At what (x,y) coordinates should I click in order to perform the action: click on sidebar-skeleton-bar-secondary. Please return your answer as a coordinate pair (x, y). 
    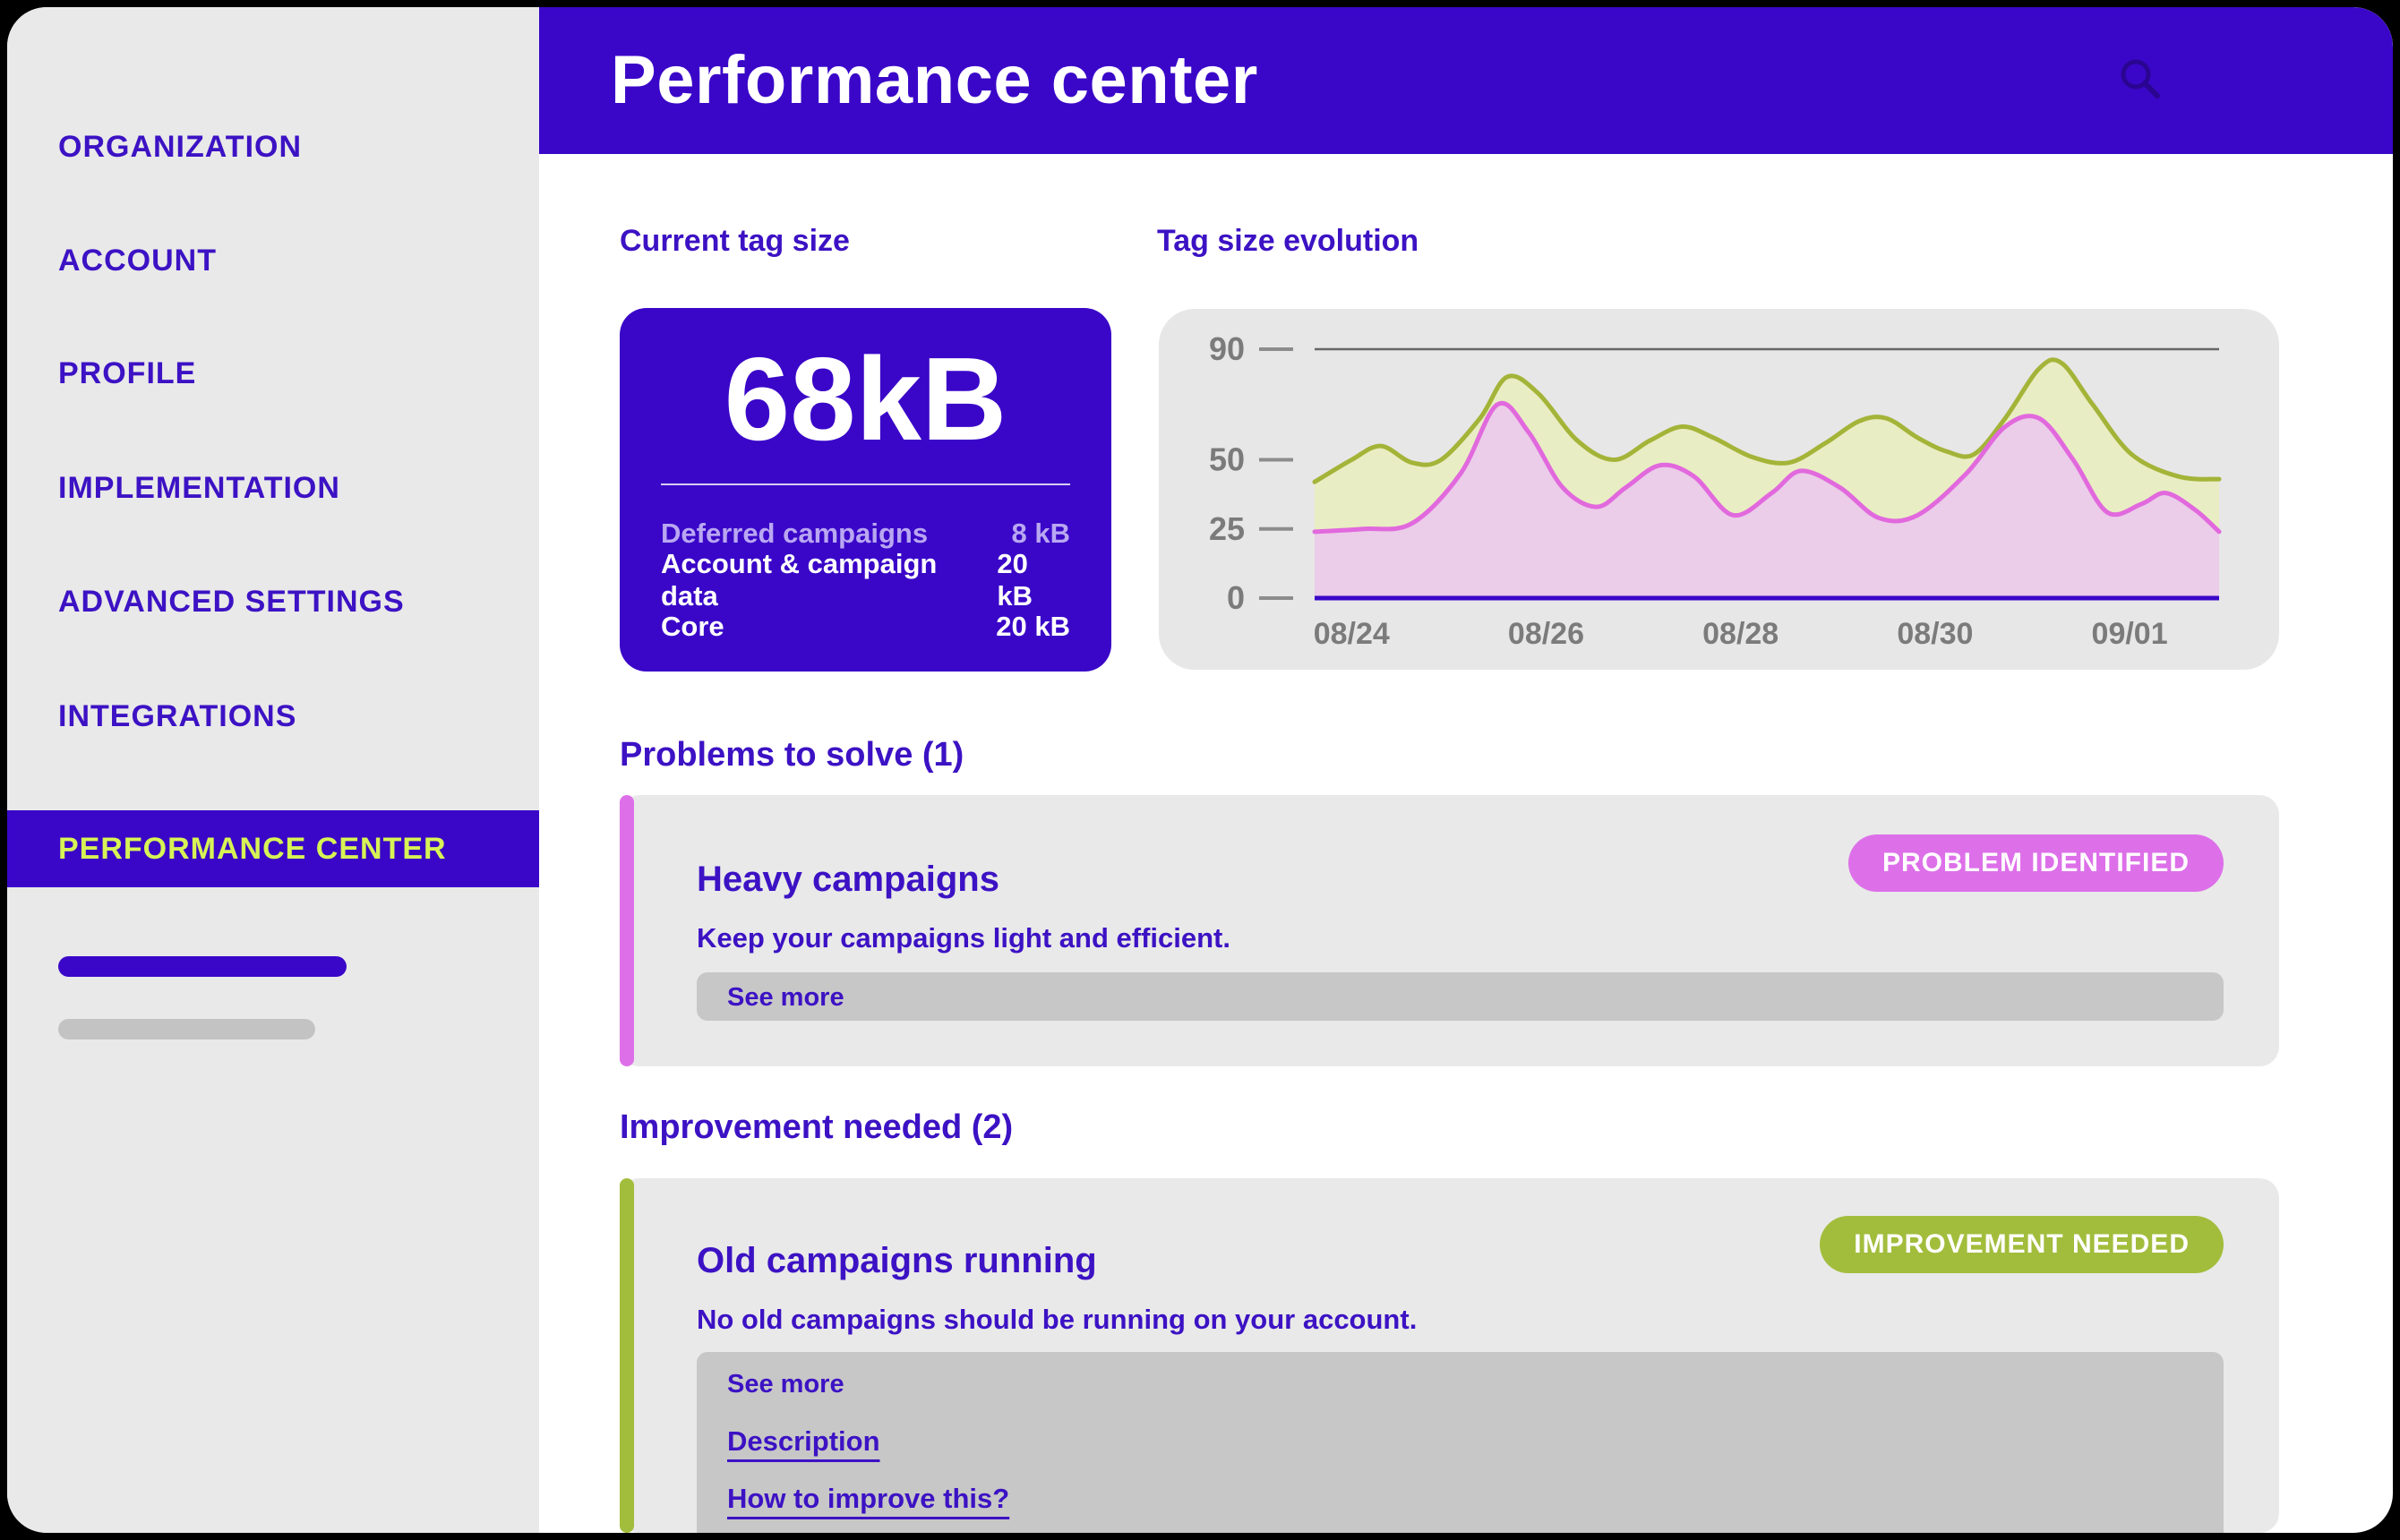
    Looking at the image, I should click on (186, 1029).